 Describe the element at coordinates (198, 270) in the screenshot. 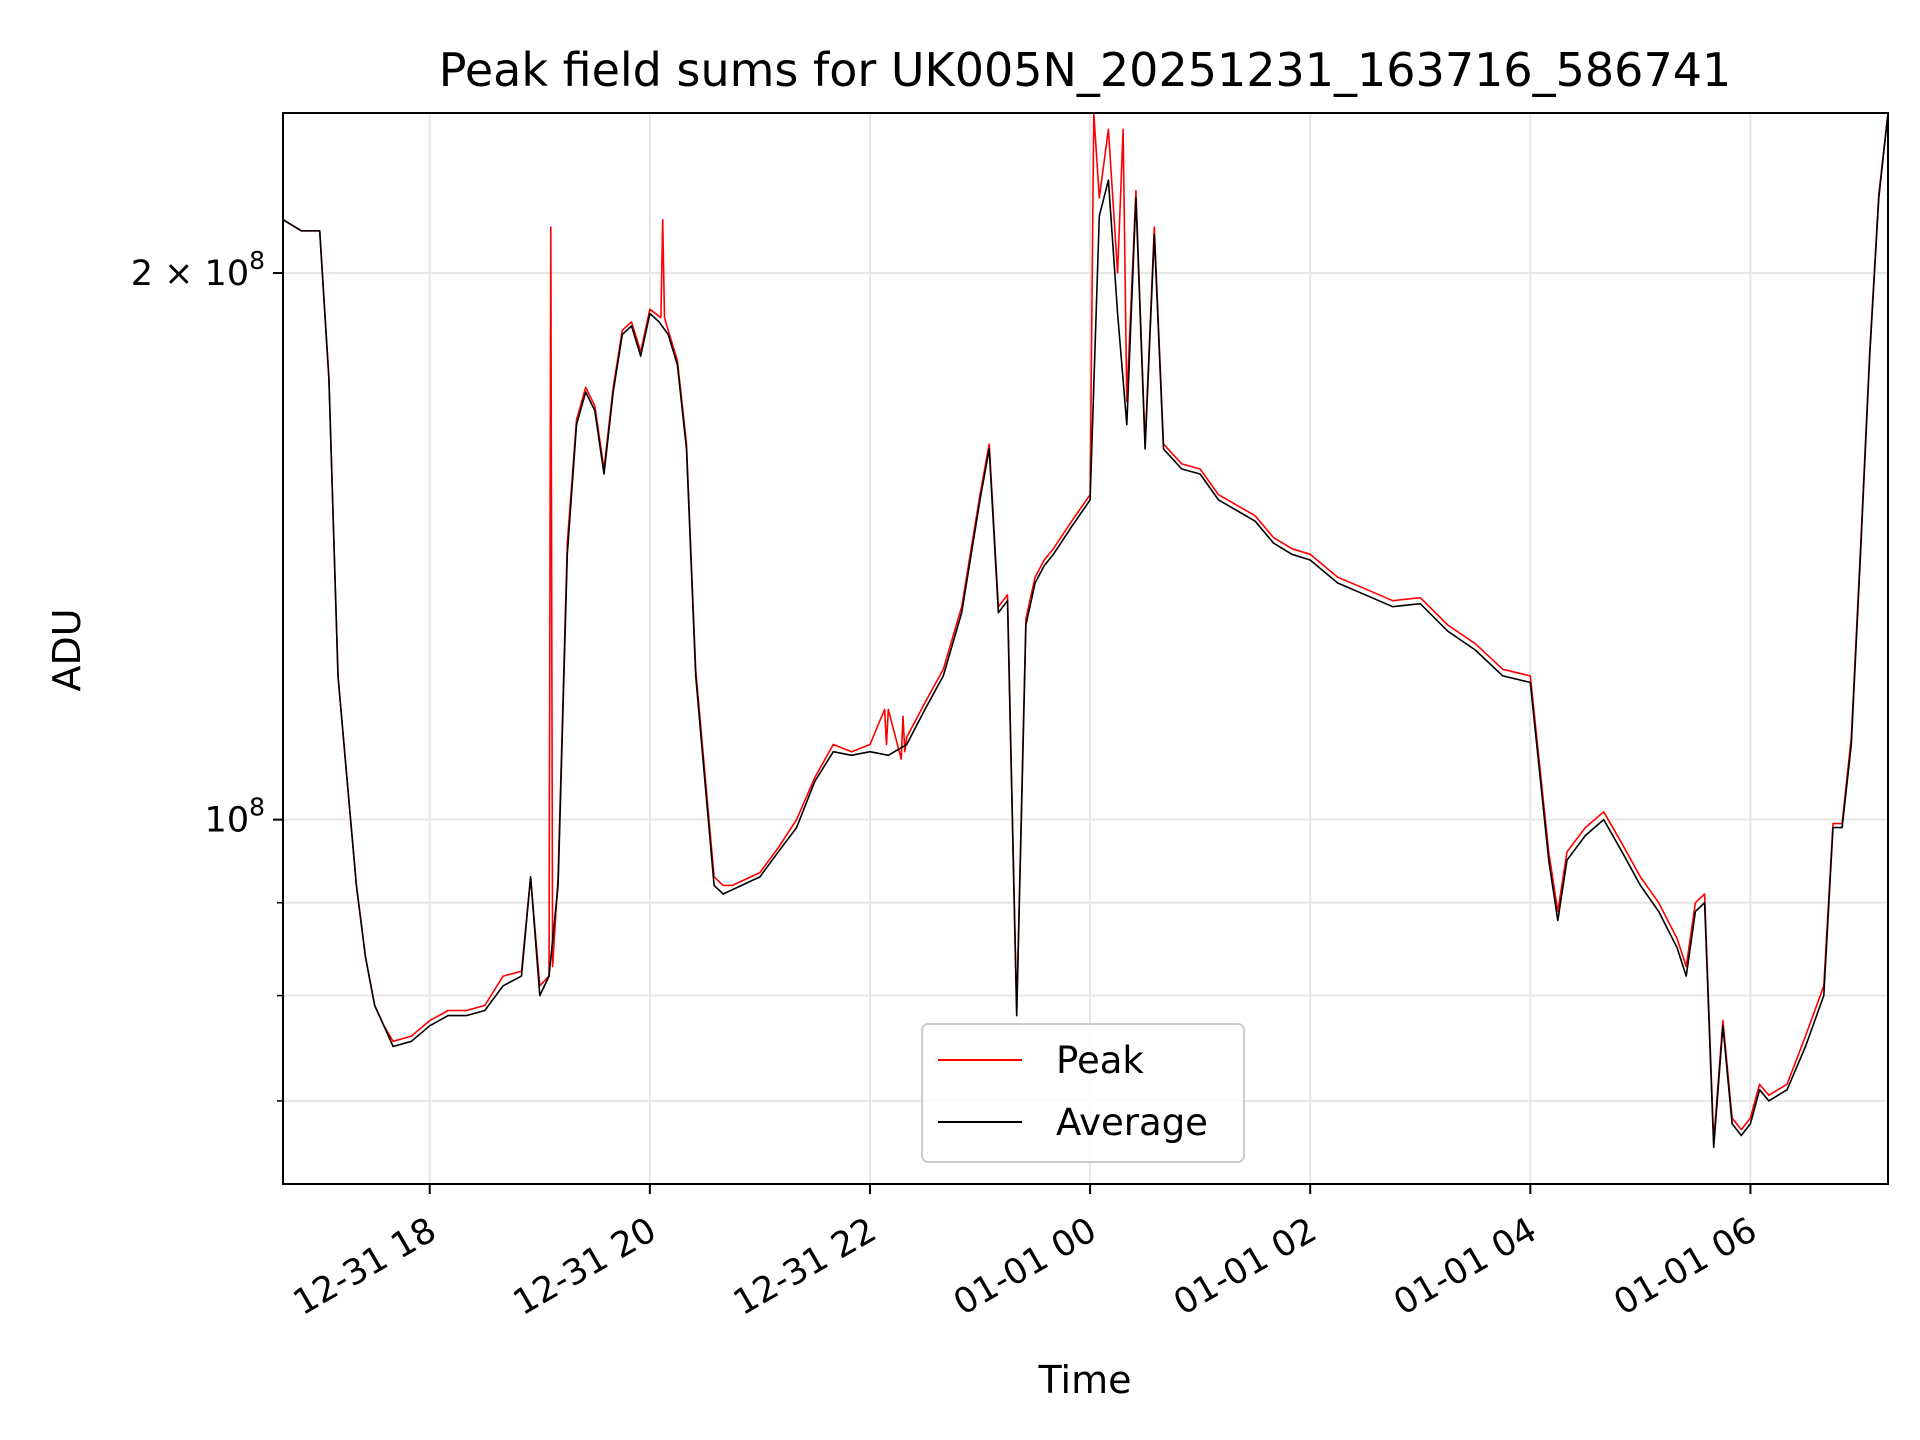

I see `y-tick-label: 2 × 108` at that location.